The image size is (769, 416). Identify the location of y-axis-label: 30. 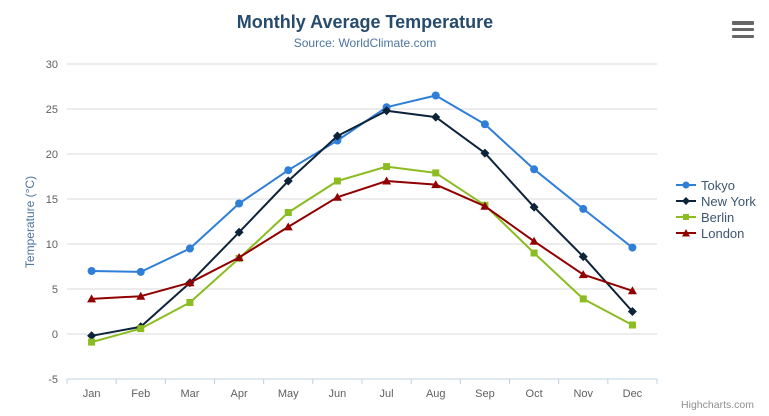
(52, 65).